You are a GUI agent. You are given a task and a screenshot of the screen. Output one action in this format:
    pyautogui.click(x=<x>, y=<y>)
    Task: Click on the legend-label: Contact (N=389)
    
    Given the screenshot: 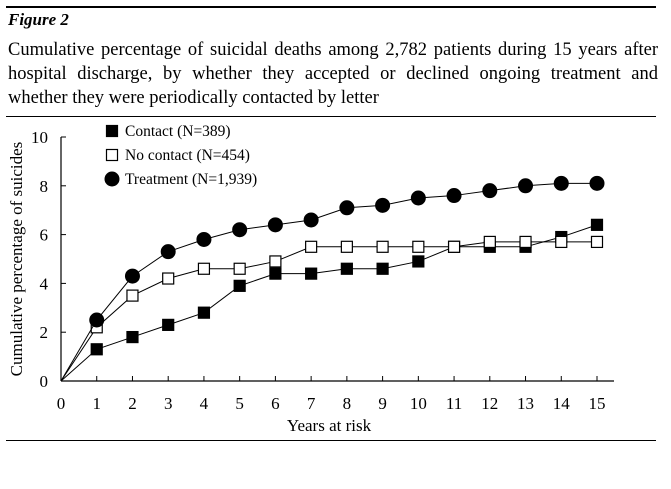 What is the action you would take?
    pyautogui.click(x=178, y=131)
    